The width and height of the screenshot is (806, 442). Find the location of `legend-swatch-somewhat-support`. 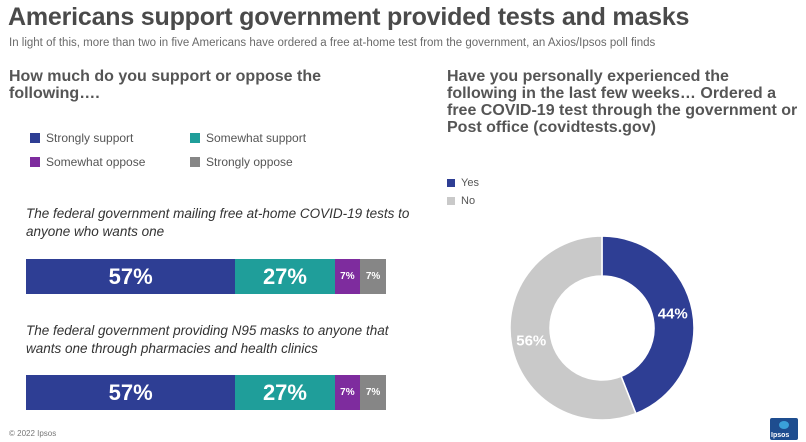

legend-swatch-somewhat-support is located at coordinates (195, 138).